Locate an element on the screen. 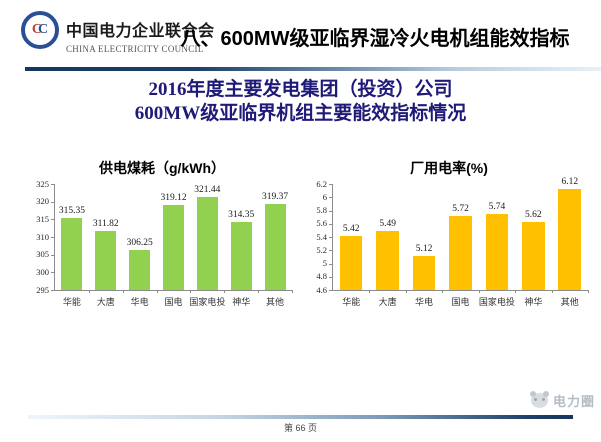  bar-value-label: 5.72 is located at coordinates (460, 208).